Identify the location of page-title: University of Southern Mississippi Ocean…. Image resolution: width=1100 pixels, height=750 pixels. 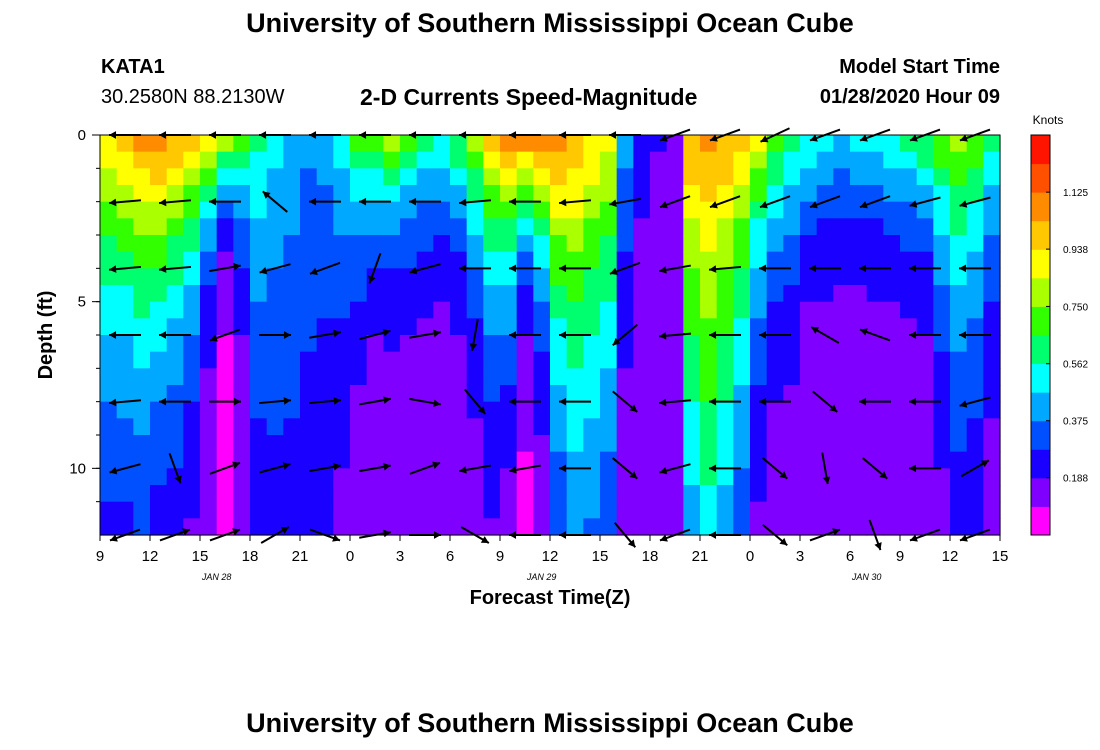
(550, 23).